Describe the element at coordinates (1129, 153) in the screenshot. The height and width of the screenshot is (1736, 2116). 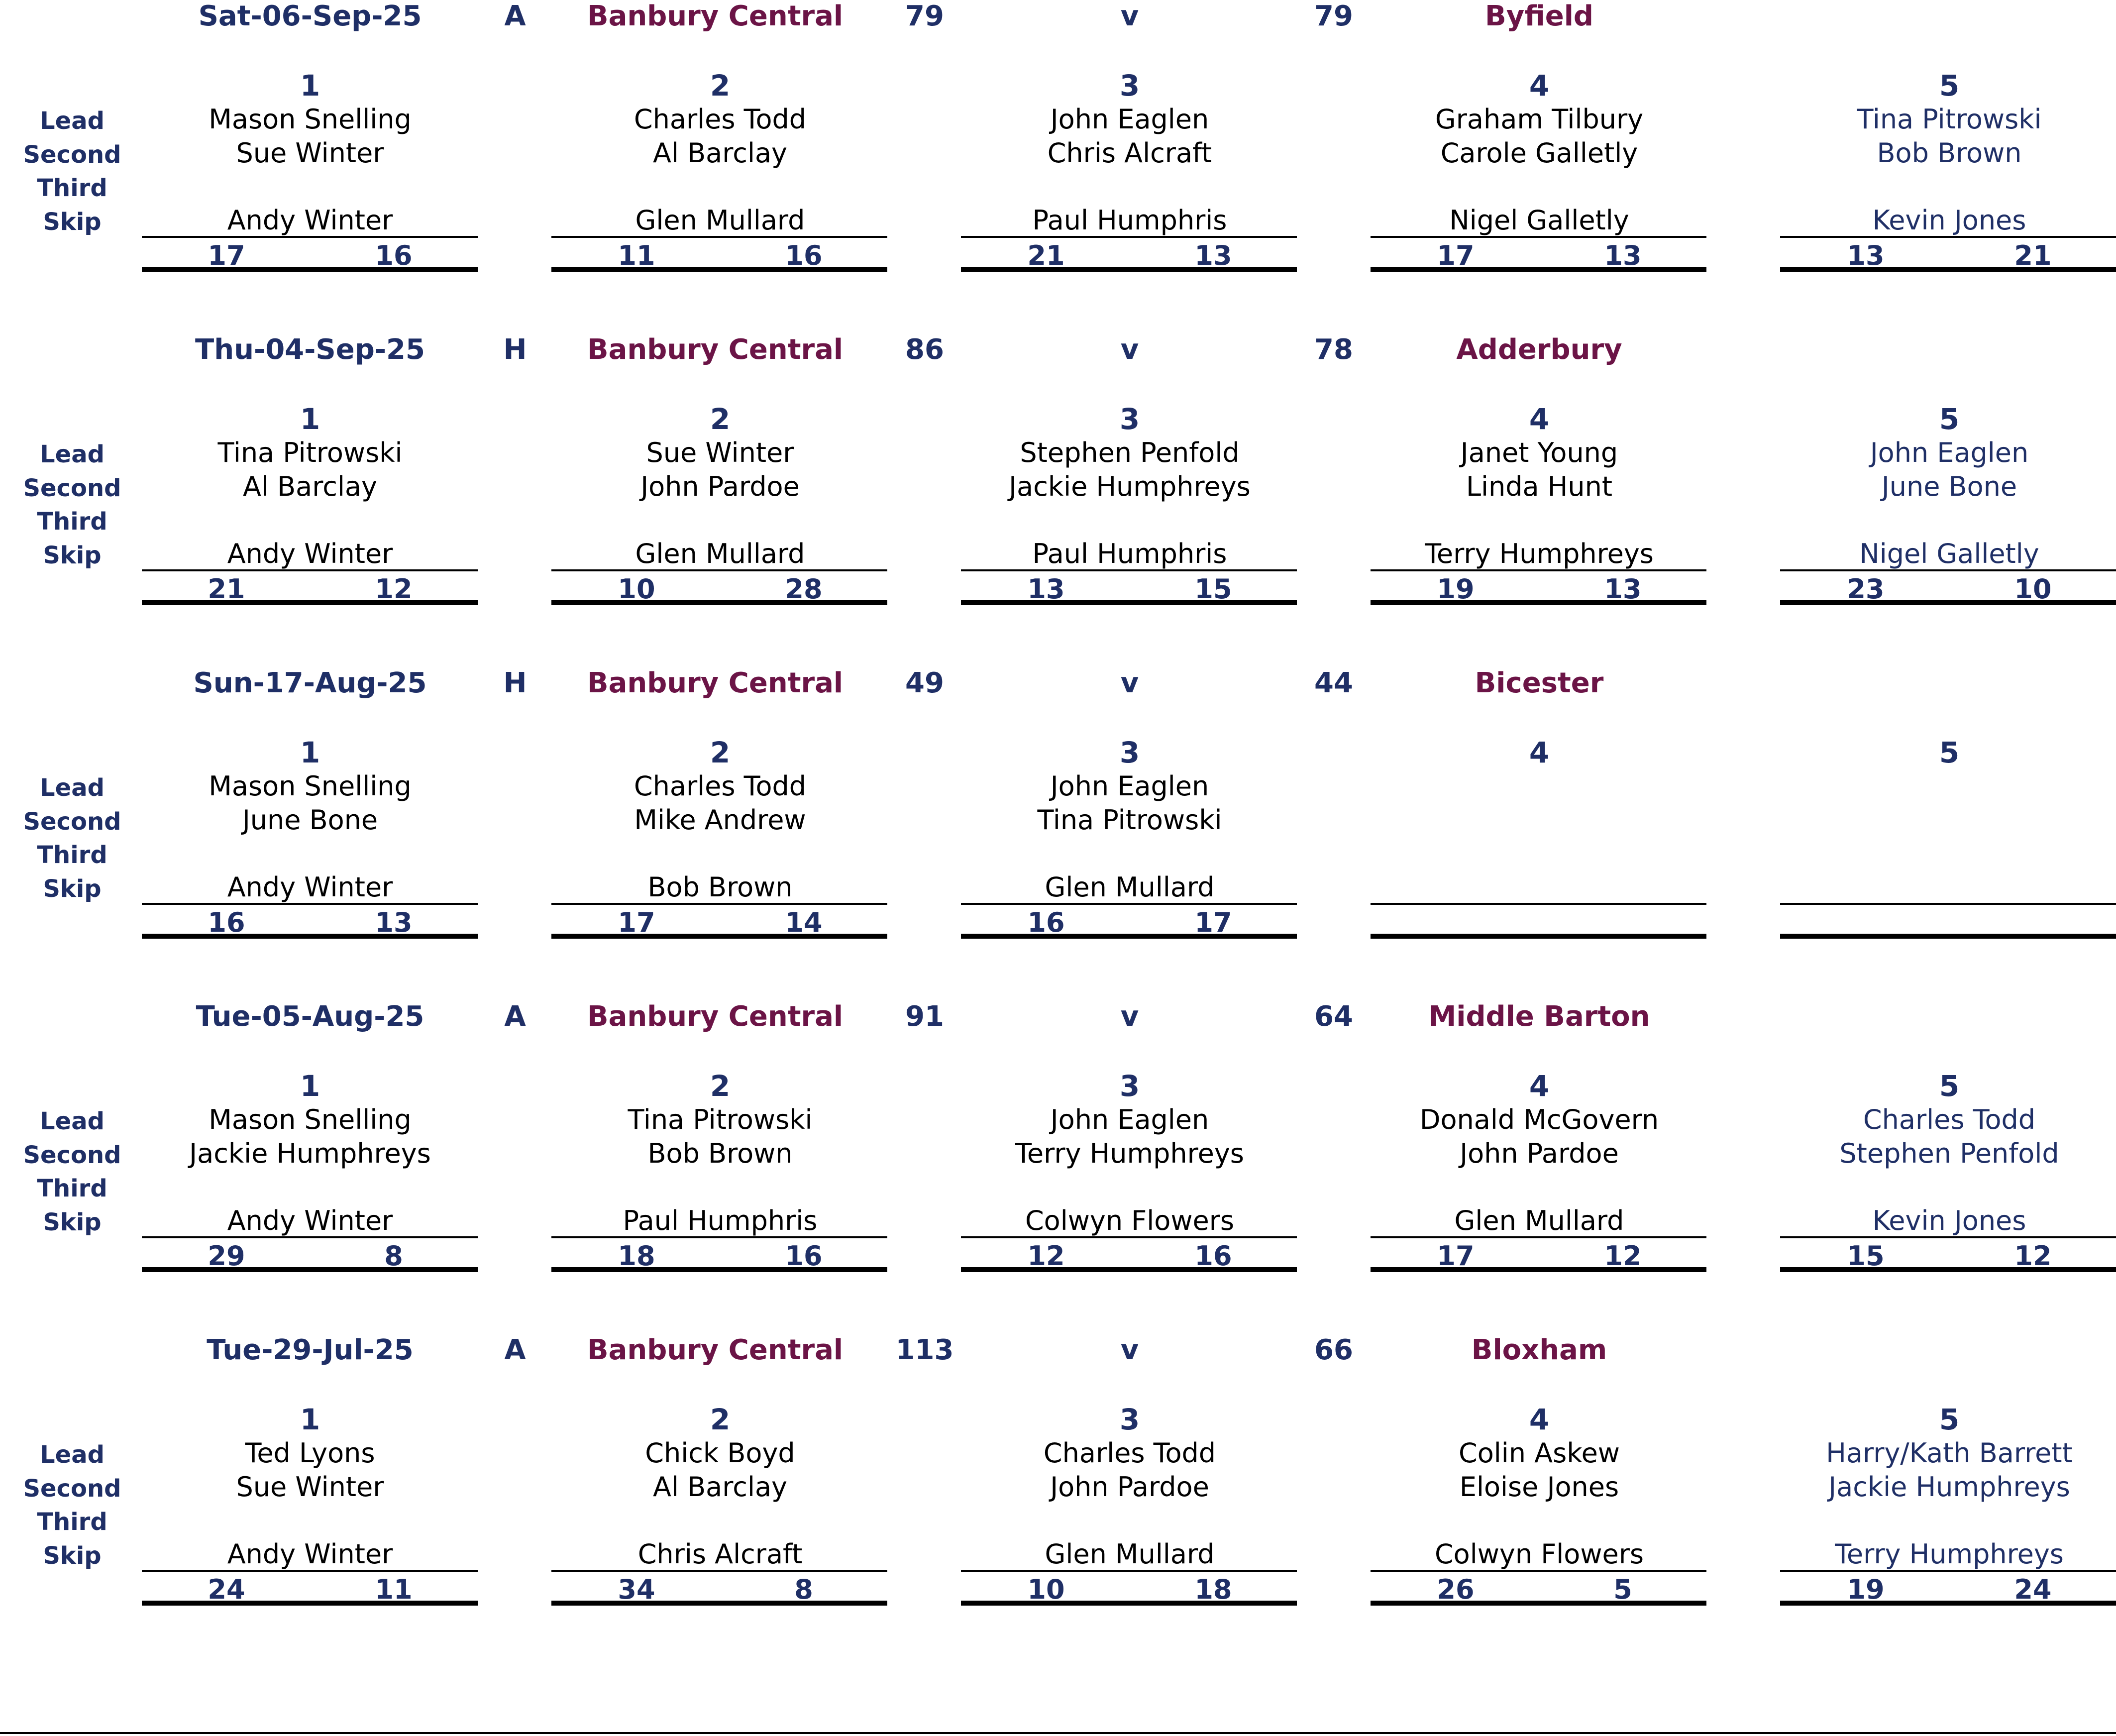
I see `player-second: Chris Alcraft` at that location.